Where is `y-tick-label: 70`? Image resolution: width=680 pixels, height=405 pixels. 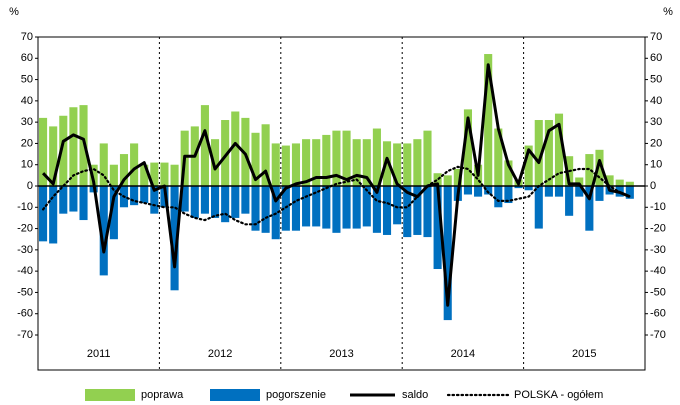
y-tick-label: 70 is located at coordinates (27, 37).